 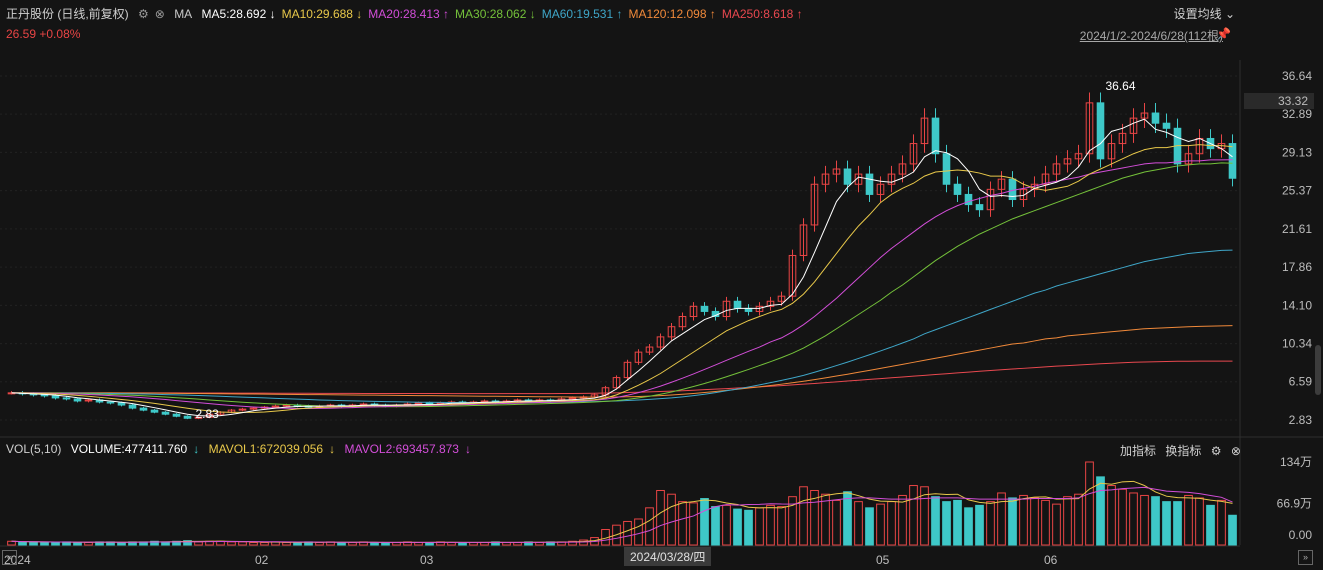 What do you see at coordinates (1138, 451) in the screenshot?
I see `add-indicator-button: 加指标` at bounding box center [1138, 451].